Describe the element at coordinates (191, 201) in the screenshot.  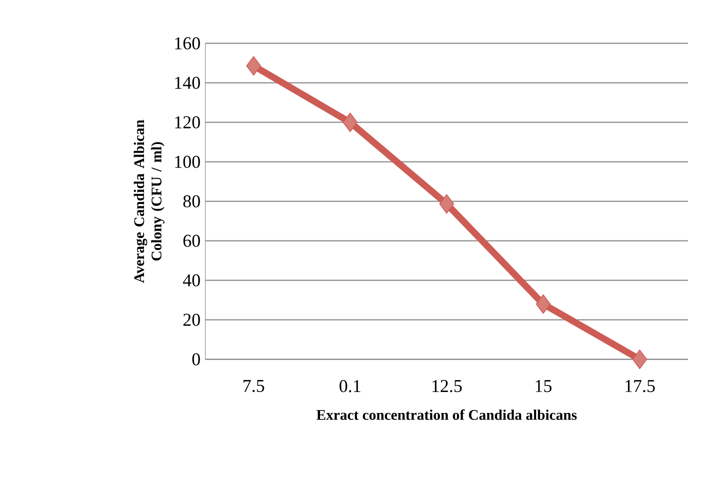
I see `y-tick-label: 80` at that location.